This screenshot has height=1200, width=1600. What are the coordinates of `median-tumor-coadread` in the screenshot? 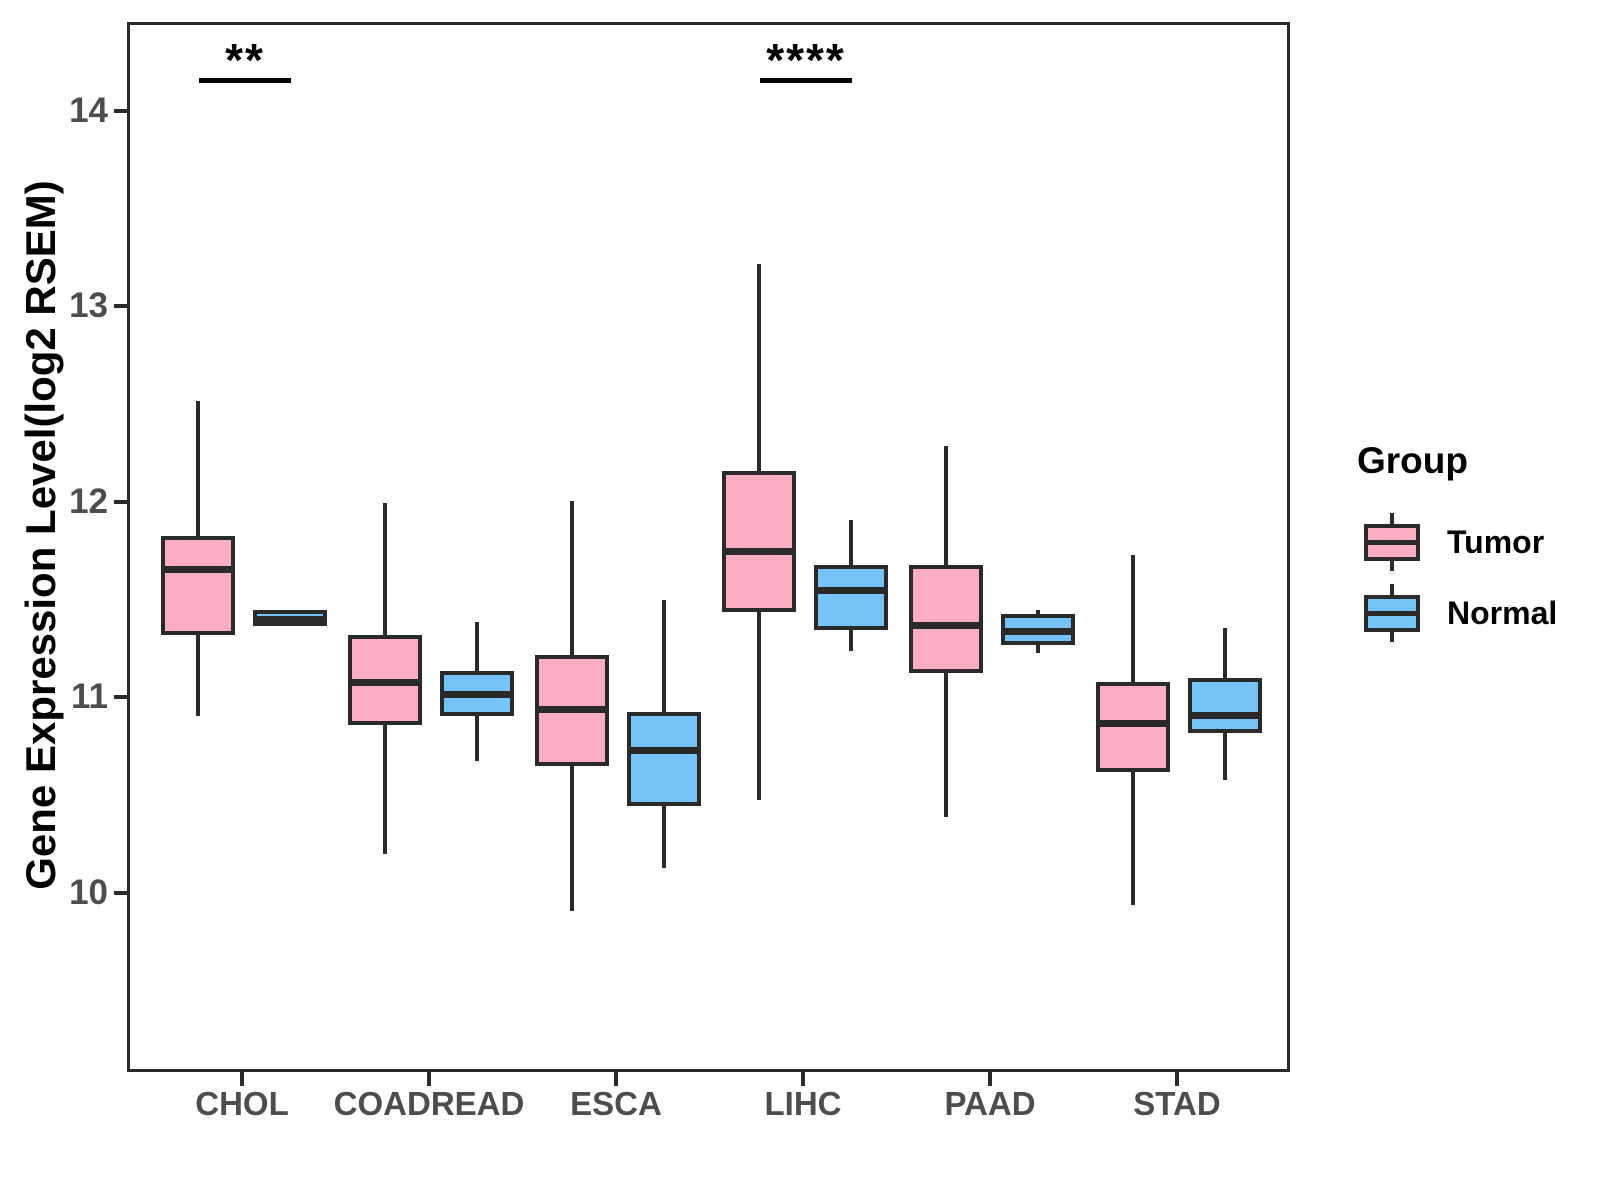 It's located at (384, 682).